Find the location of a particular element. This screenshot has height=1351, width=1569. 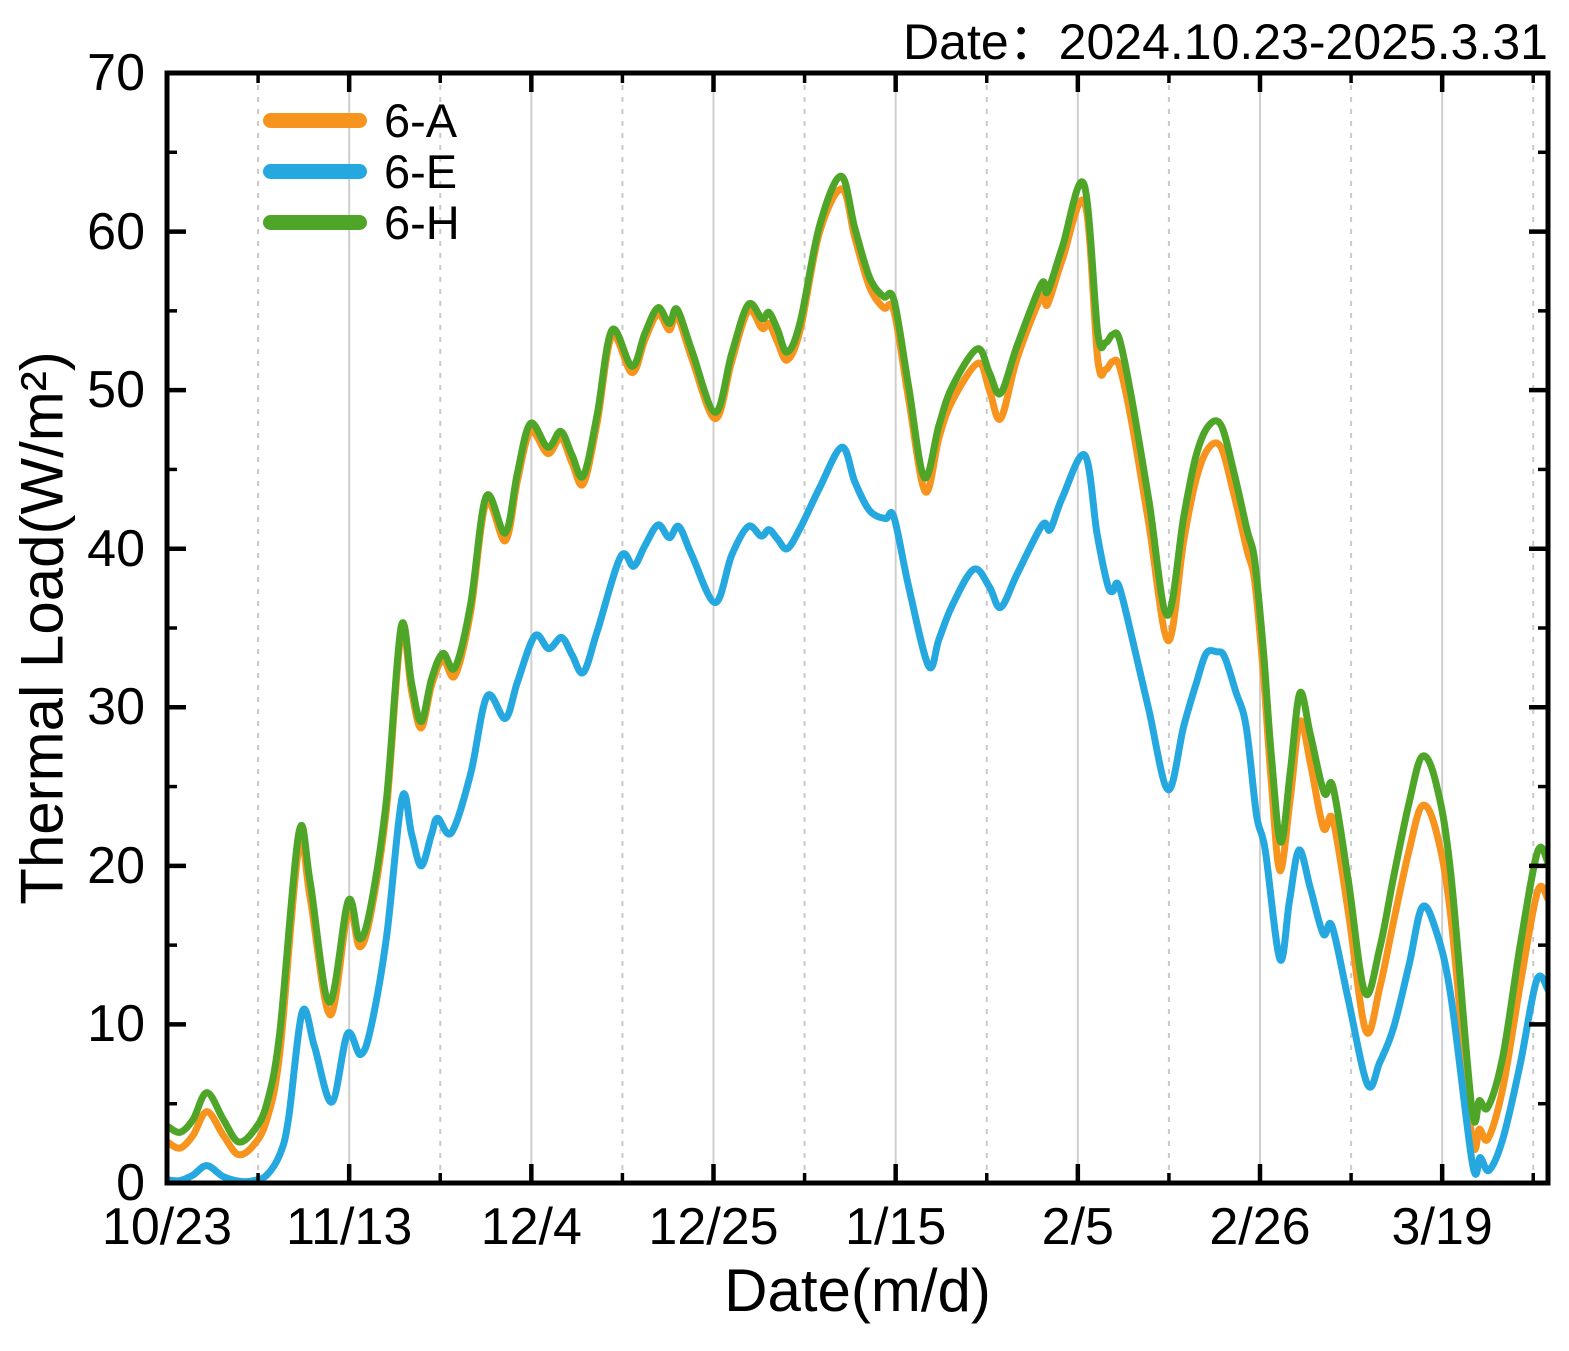

x-tick-label: 2/5 is located at coordinates (1077, 1227).